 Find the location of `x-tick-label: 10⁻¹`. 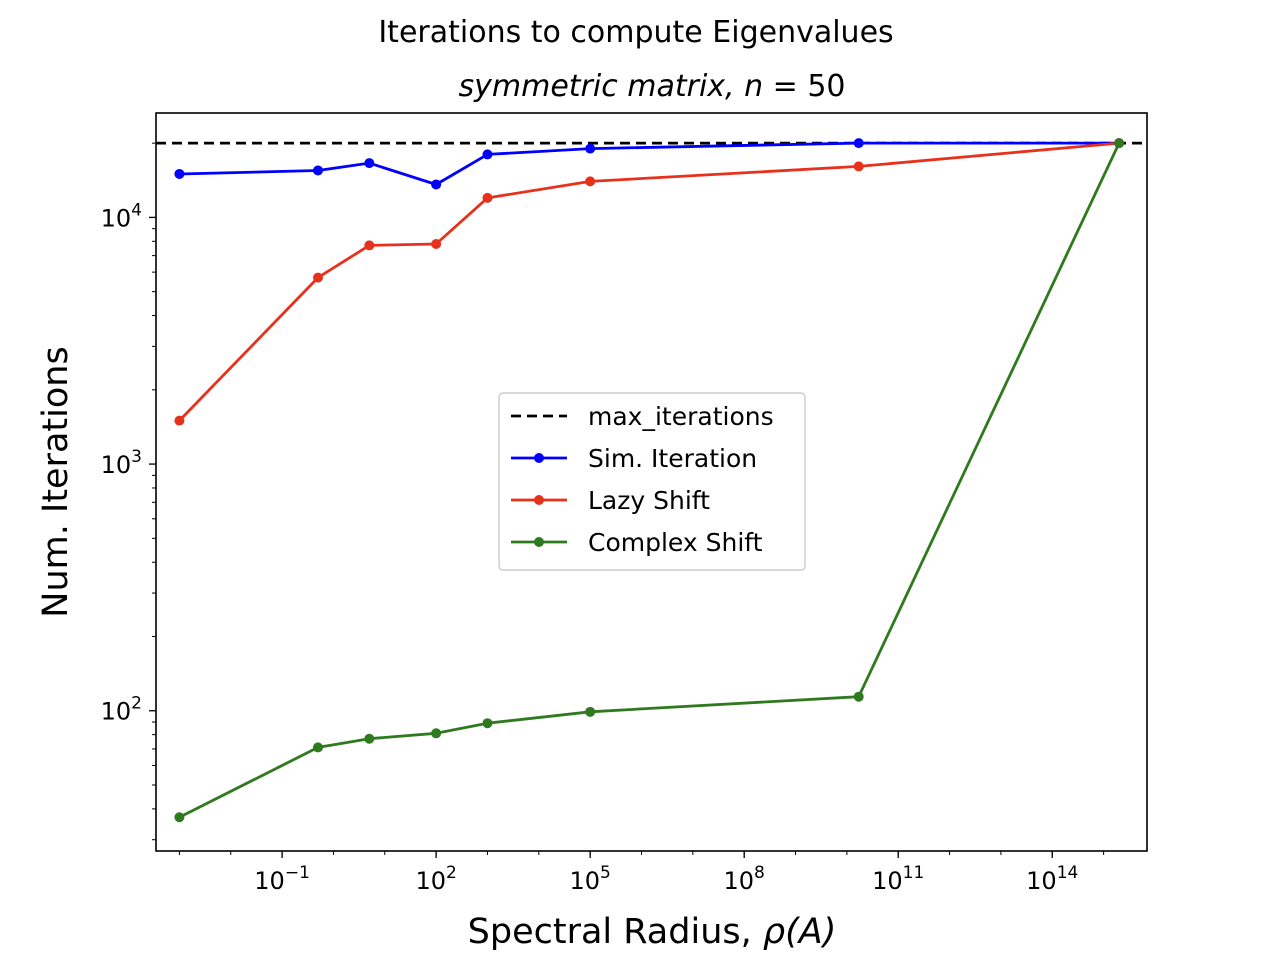

x-tick-label: 10⁻¹ is located at coordinates (282, 879).